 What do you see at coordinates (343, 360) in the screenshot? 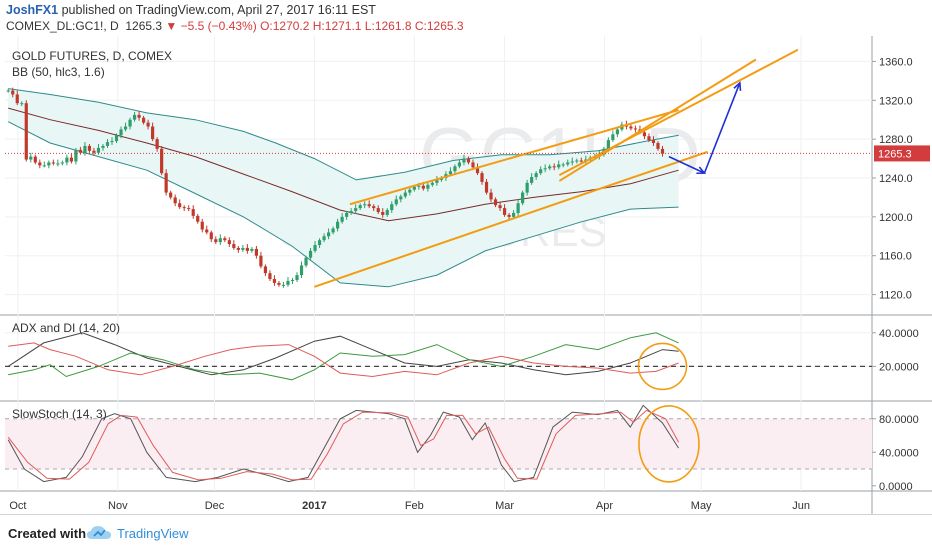
I see `adx-series-line` at bounding box center [343, 360].